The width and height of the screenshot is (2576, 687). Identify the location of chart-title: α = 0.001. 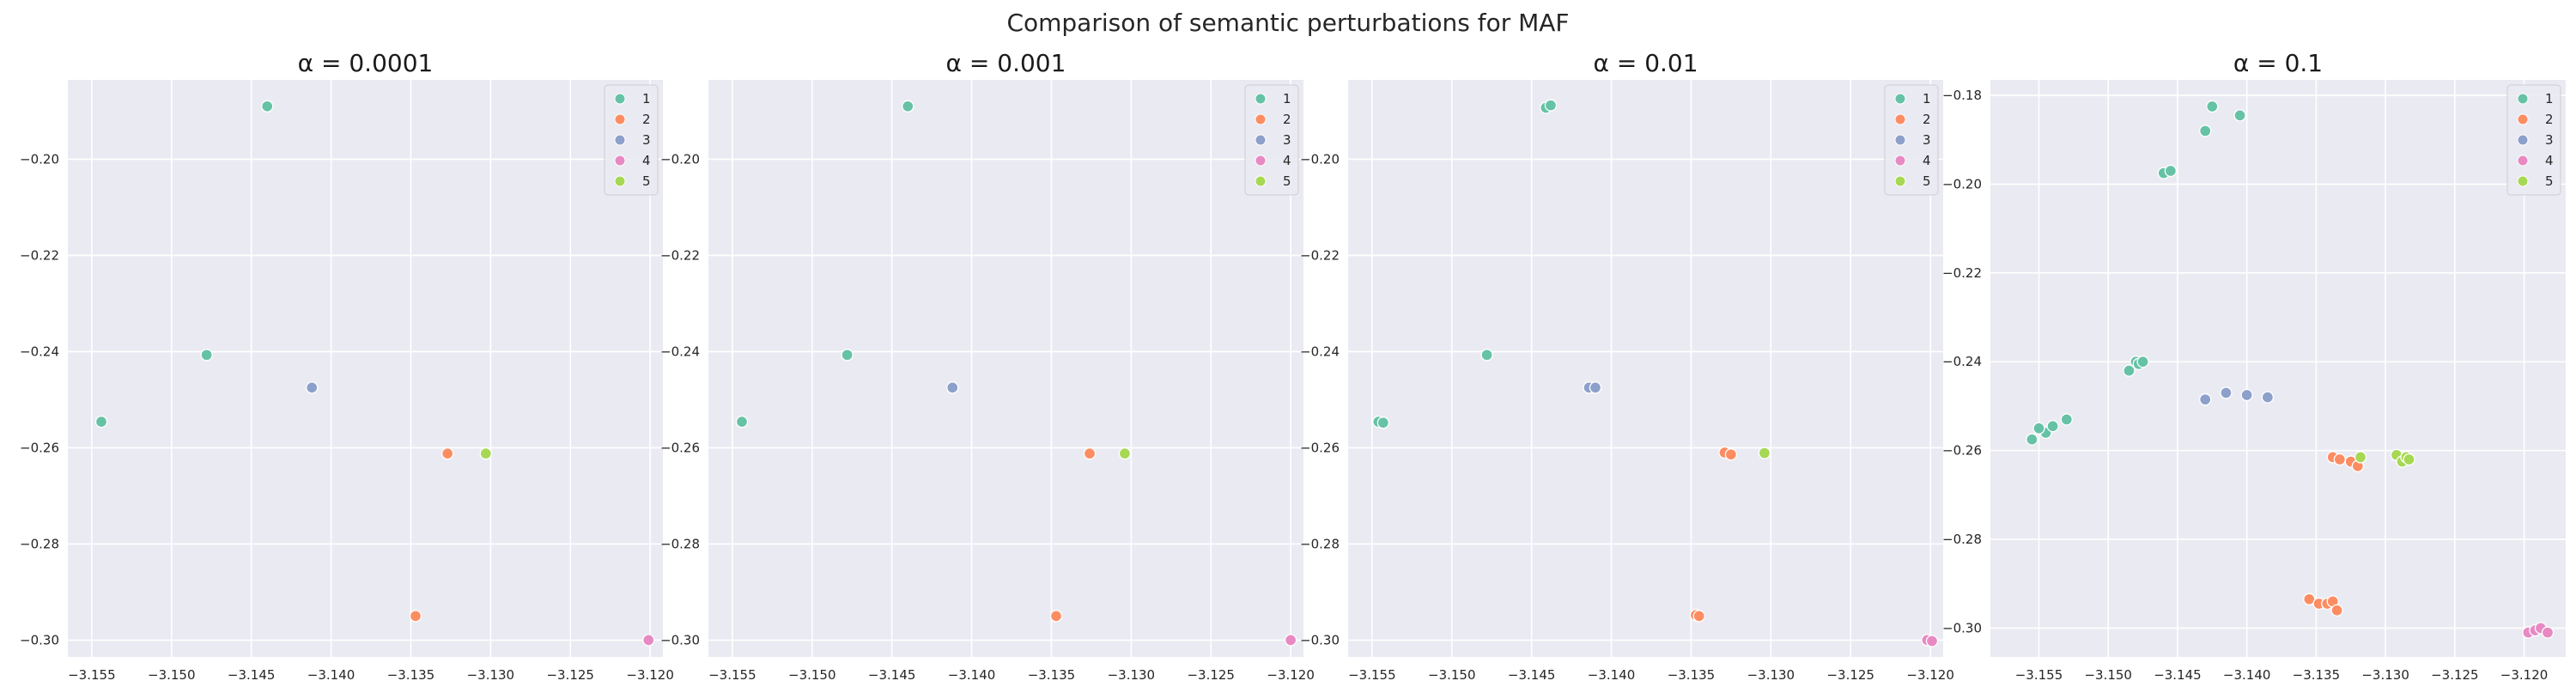
(1006, 63).